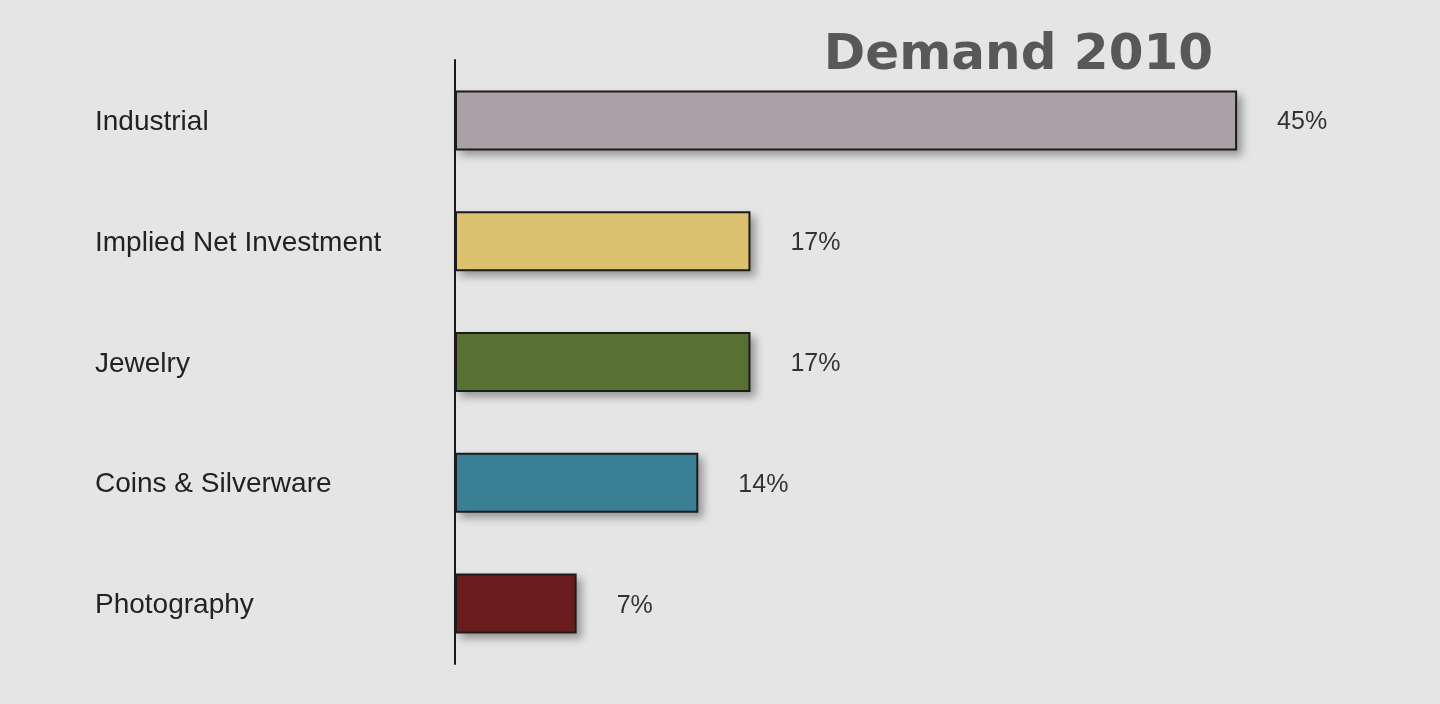 This screenshot has height=704, width=1440. Describe the element at coordinates (763, 482) in the screenshot. I see `data-label: 14%` at that location.